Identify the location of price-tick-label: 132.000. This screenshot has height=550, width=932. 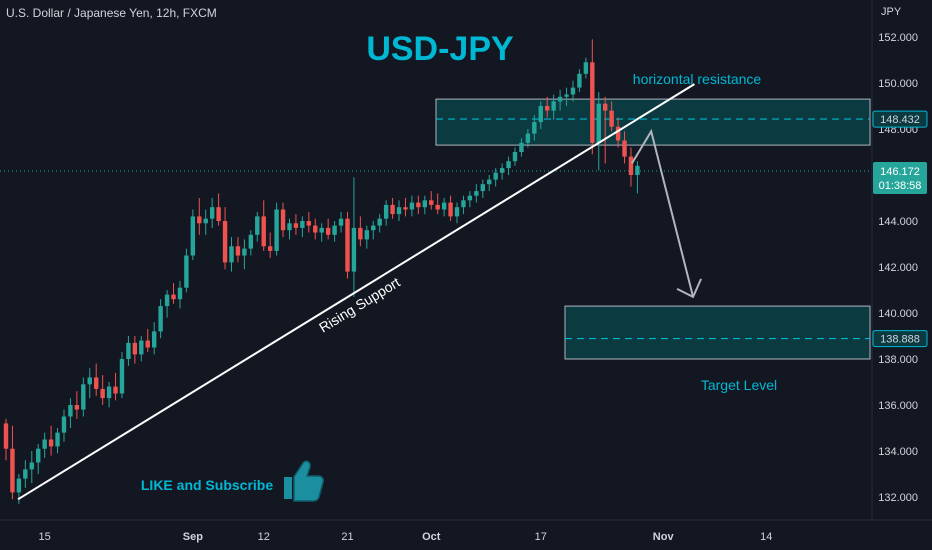
(898, 498).